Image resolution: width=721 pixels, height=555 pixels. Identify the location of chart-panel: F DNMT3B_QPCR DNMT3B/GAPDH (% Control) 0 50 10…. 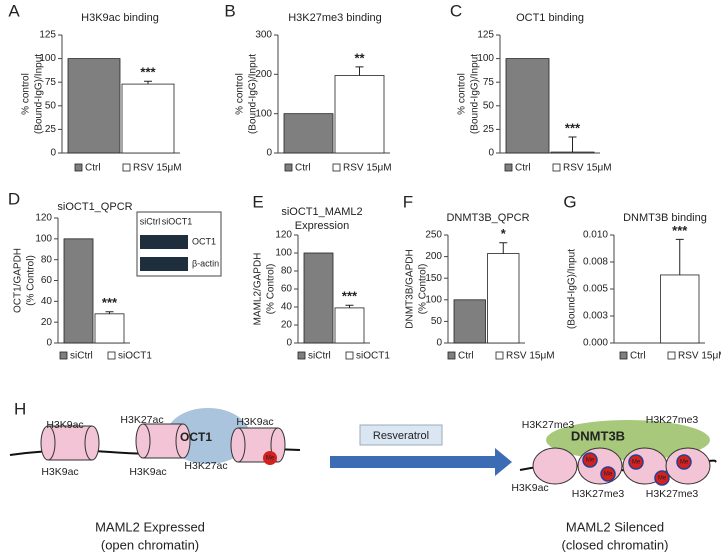
(479, 276).